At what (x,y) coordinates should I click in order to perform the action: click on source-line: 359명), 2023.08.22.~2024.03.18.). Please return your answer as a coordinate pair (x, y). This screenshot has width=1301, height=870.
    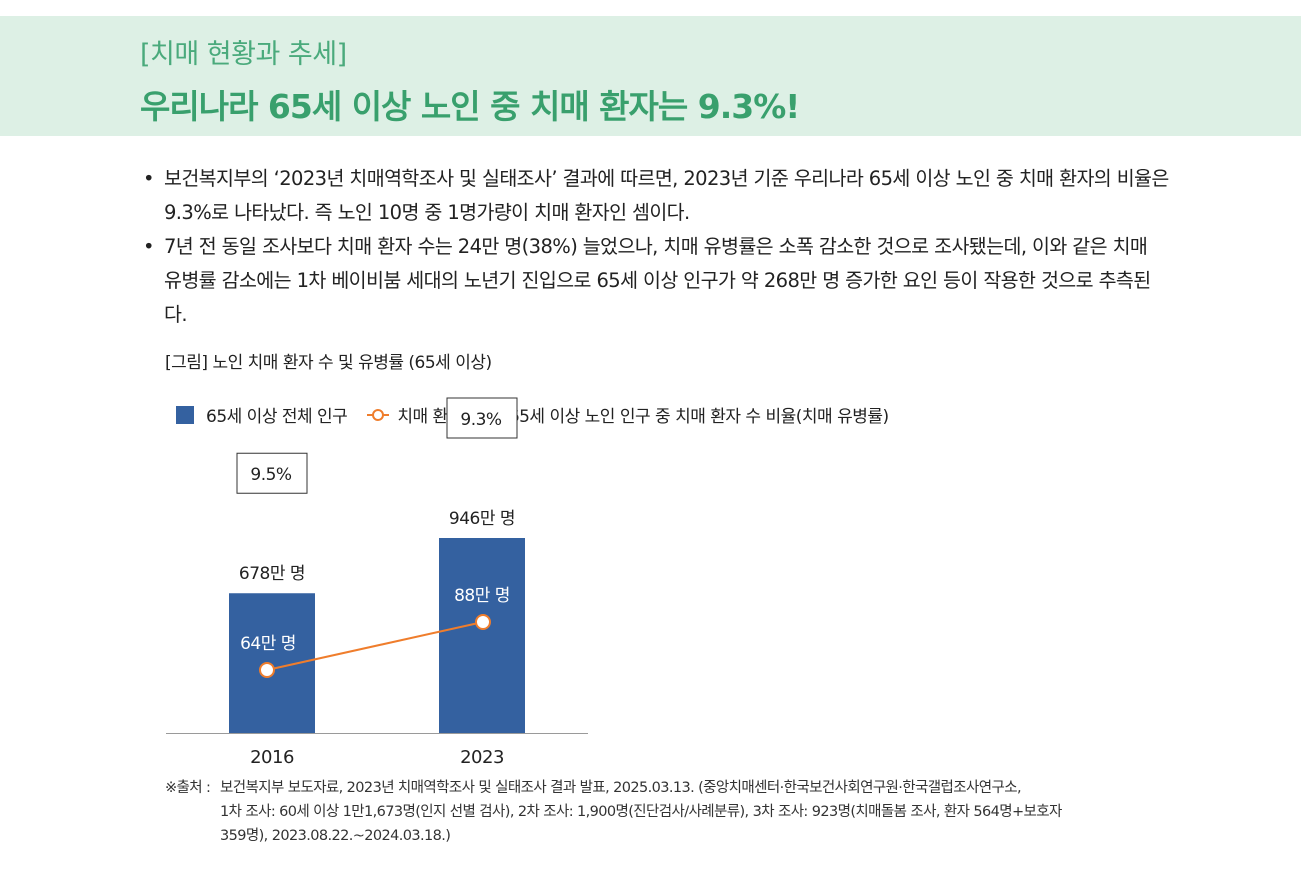
    Looking at the image, I should click on (335, 836).